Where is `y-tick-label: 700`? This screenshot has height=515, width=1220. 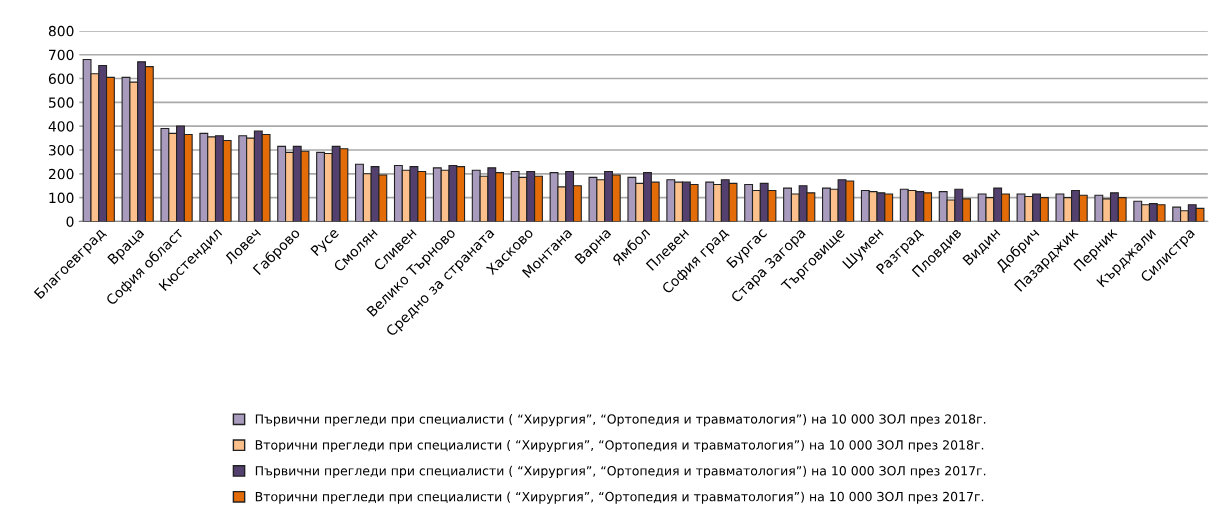 y-tick-label: 700 is located at coordinates (61, 55).